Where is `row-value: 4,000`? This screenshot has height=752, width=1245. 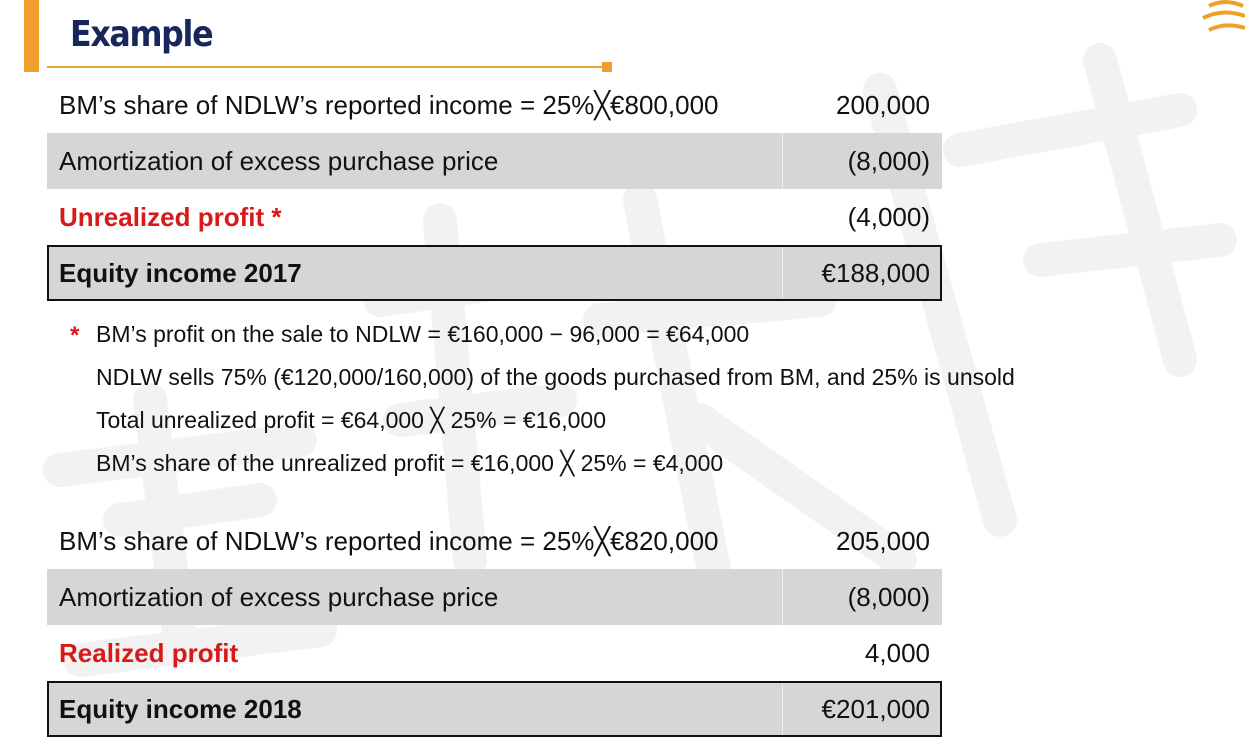
row-value: 4,000 is located at coordinates (897, 653).